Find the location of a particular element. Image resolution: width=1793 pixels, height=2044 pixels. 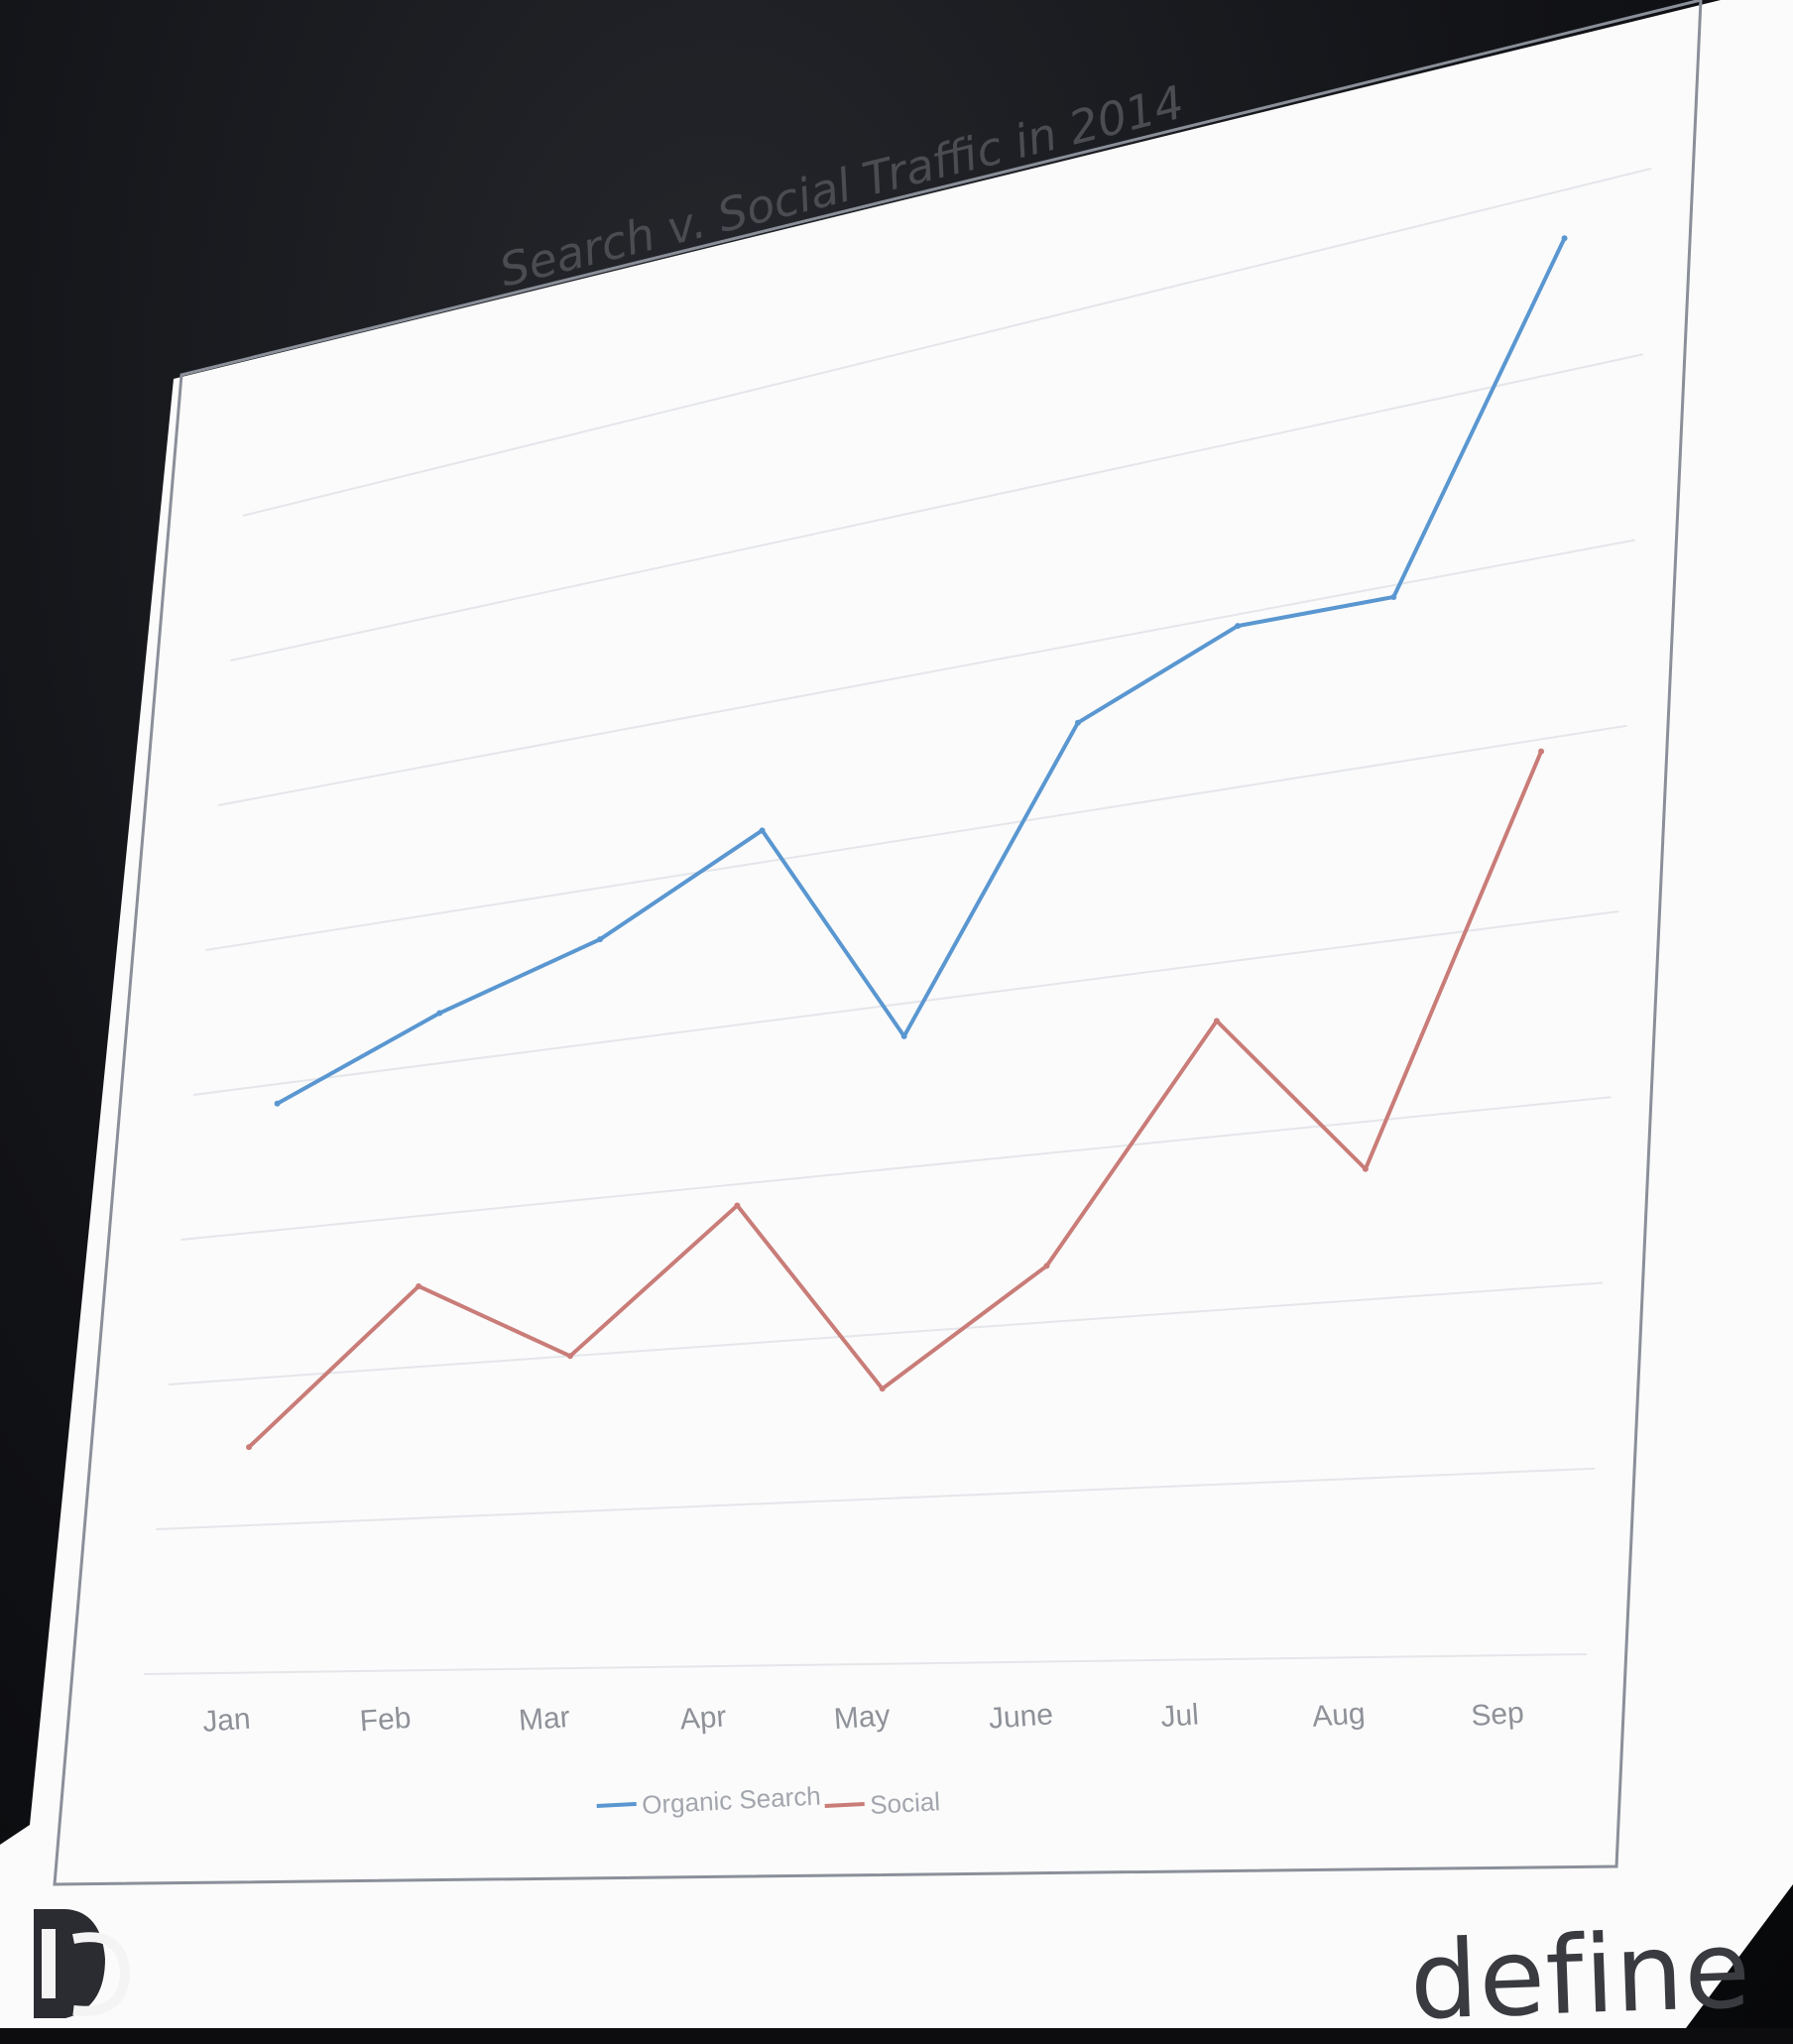

x-tick-label: Jan is located at coordinates (226, 1721).